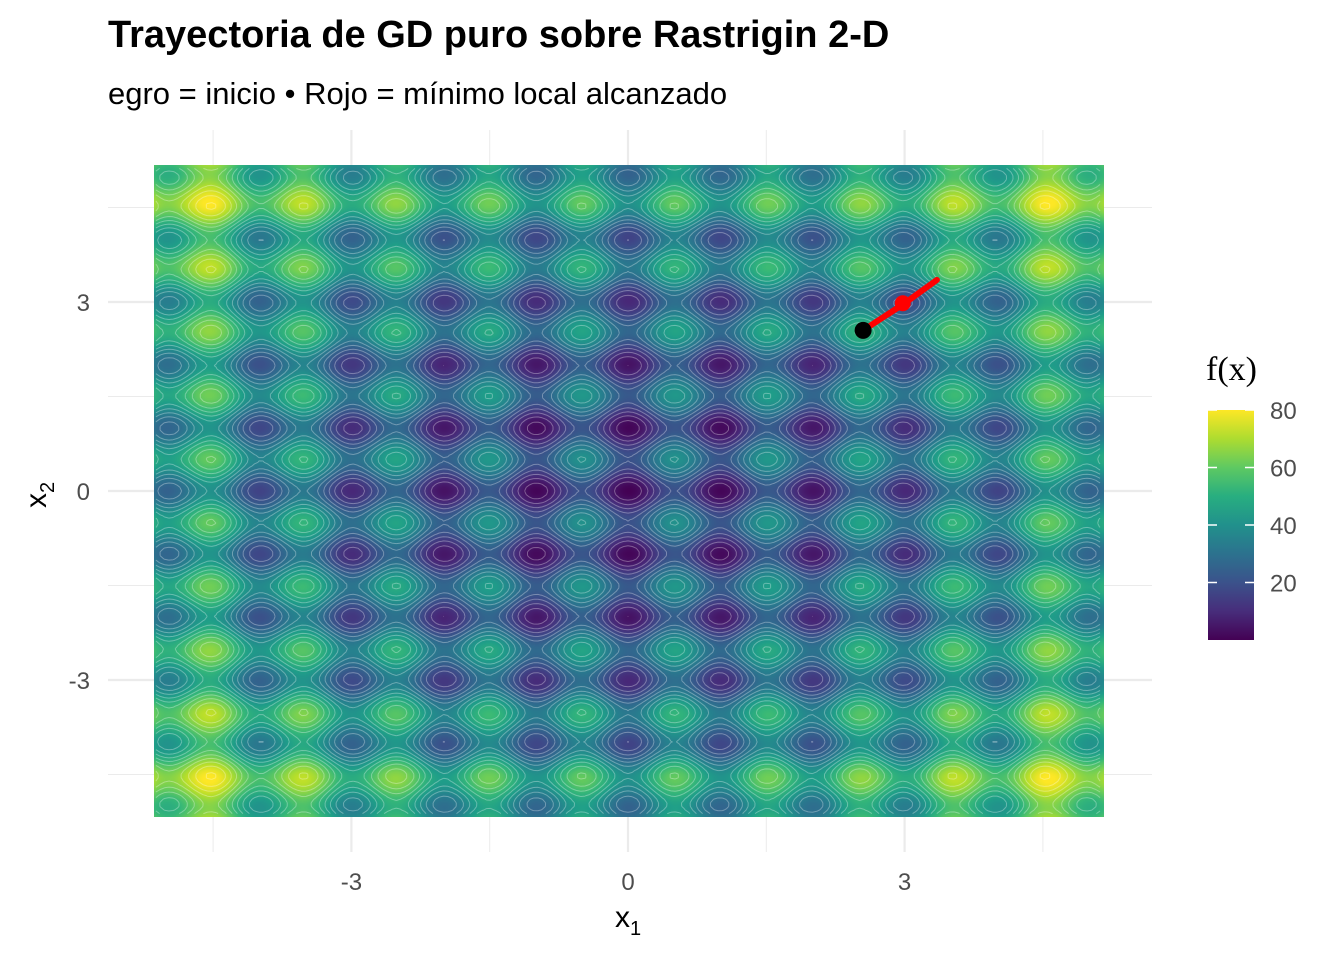 This screenshot has height=960, width=1344. I want to click on colorbar-tick-label: 60, so click(1283, 469).